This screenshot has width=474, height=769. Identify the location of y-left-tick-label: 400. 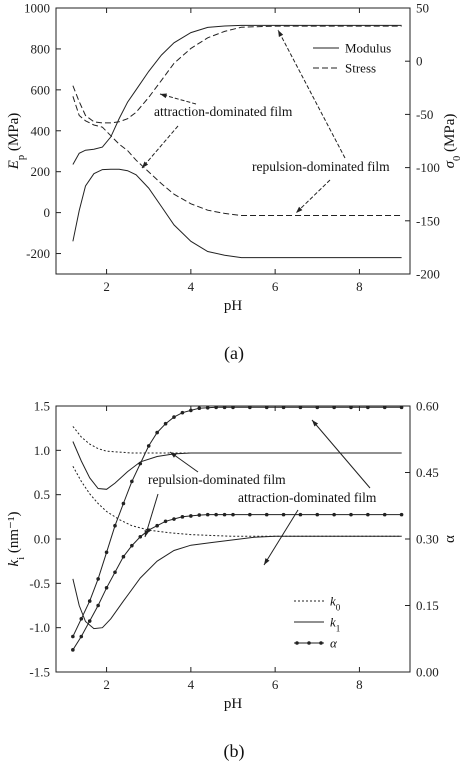
(41, 130).